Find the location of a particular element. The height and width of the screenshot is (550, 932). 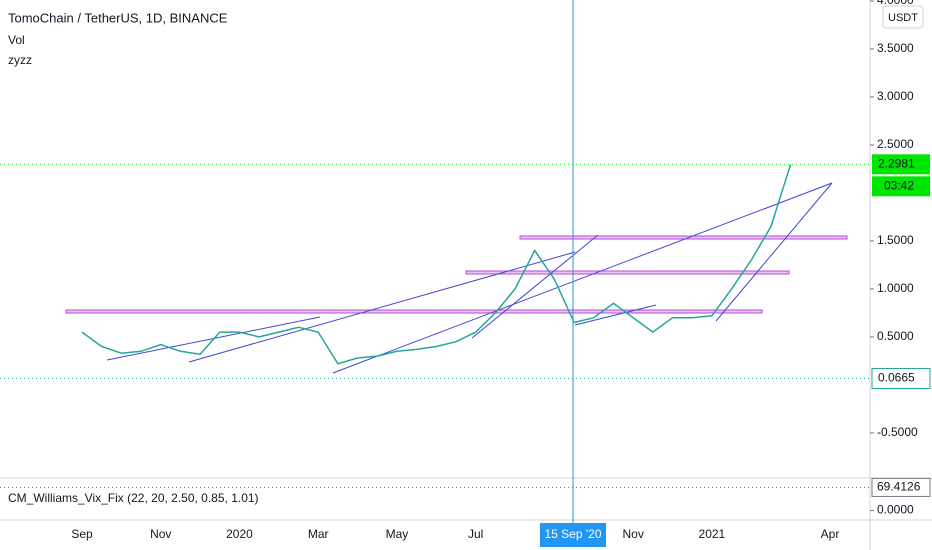

chart-title: TomoChain / TetherUS, 1D, BINANCE is located at coordinates (118, 17).